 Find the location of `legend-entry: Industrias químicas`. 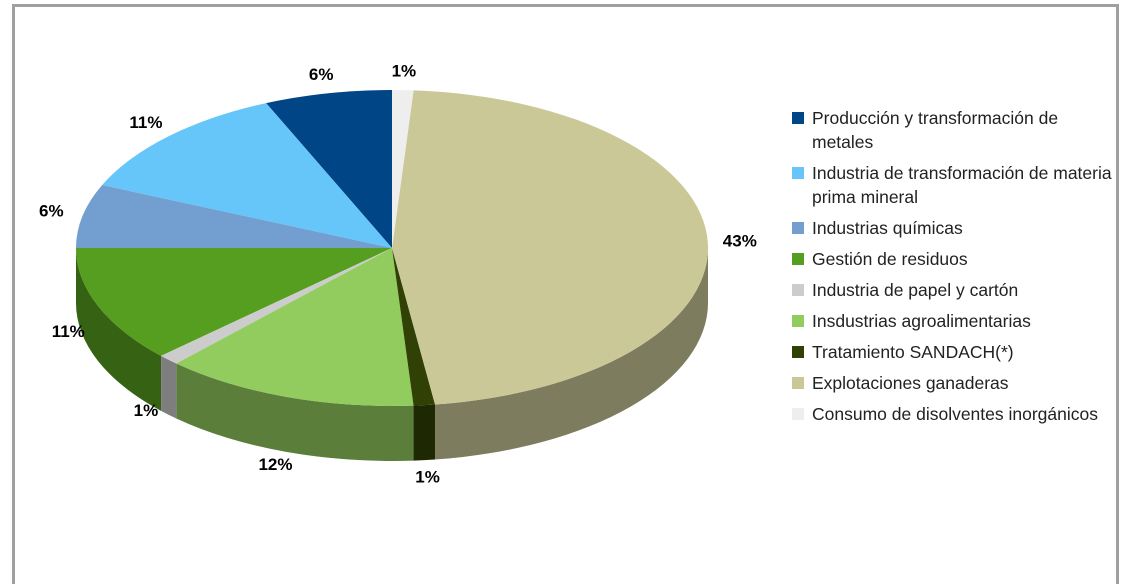

legend-entry: Industrias químicas is located at coordinates (952, 228).